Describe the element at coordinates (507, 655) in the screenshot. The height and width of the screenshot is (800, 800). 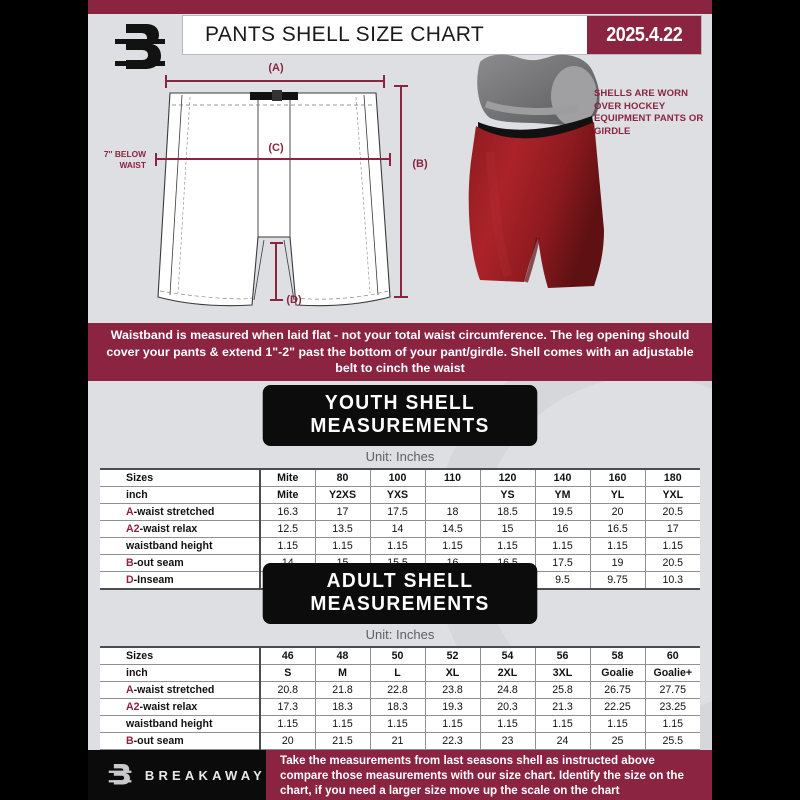
I see `table-cell: 54` at that location.